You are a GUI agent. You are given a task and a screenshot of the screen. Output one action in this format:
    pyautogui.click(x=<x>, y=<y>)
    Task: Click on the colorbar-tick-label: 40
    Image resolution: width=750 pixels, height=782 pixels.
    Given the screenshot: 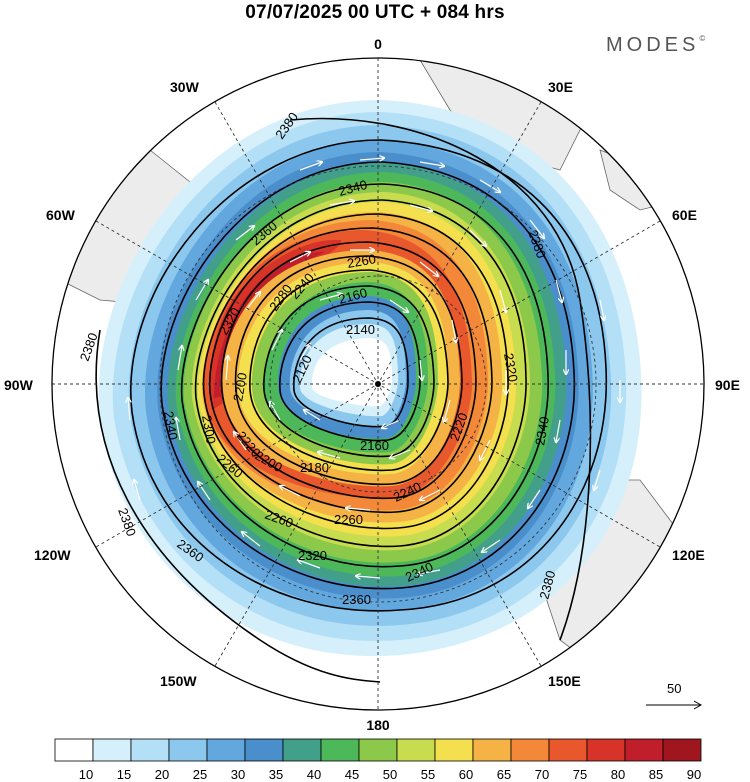 What is the action you would take?
    pyautogui.click(x=314, y=774)
    